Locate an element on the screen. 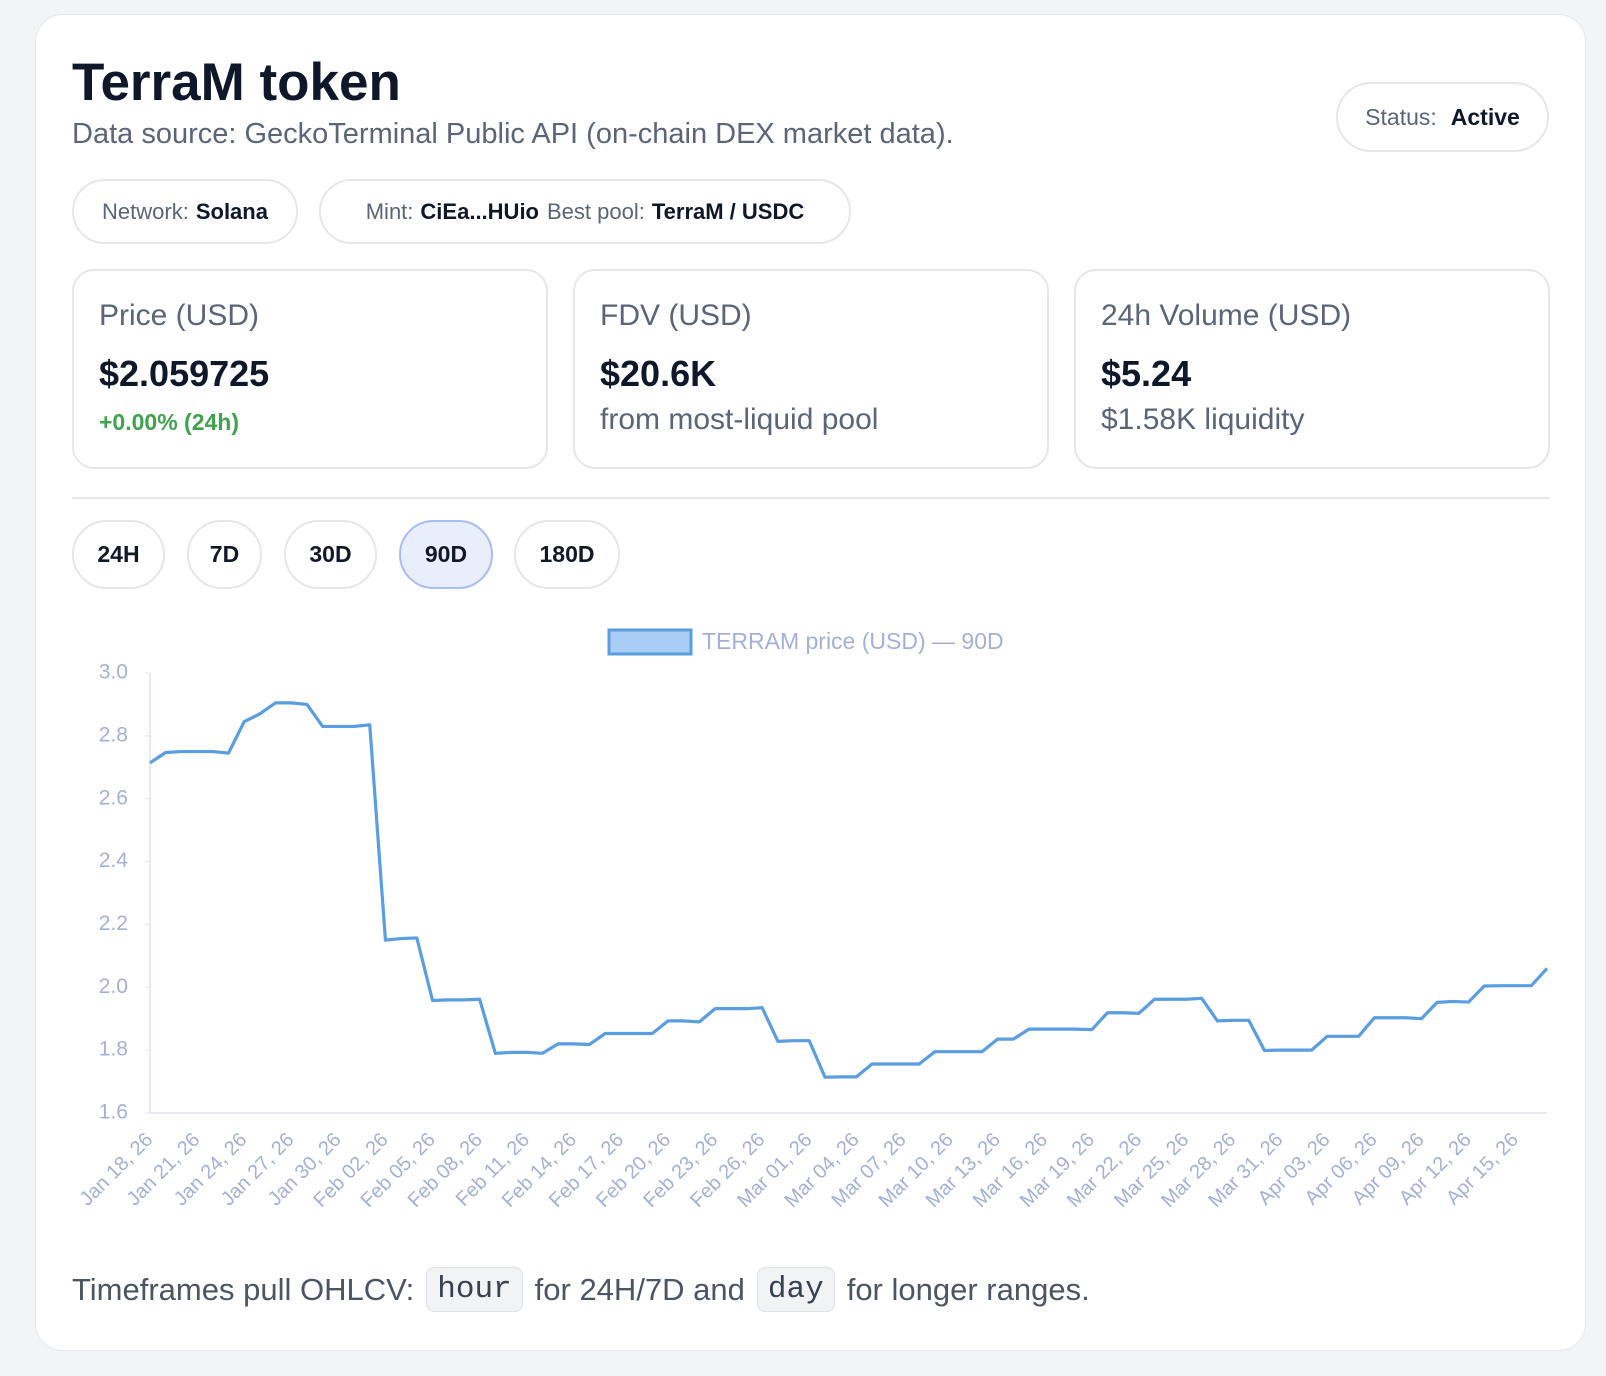 This screenshot has width=1606, height=1376. chip-label: Mint: is located at coordinates (389, 211).